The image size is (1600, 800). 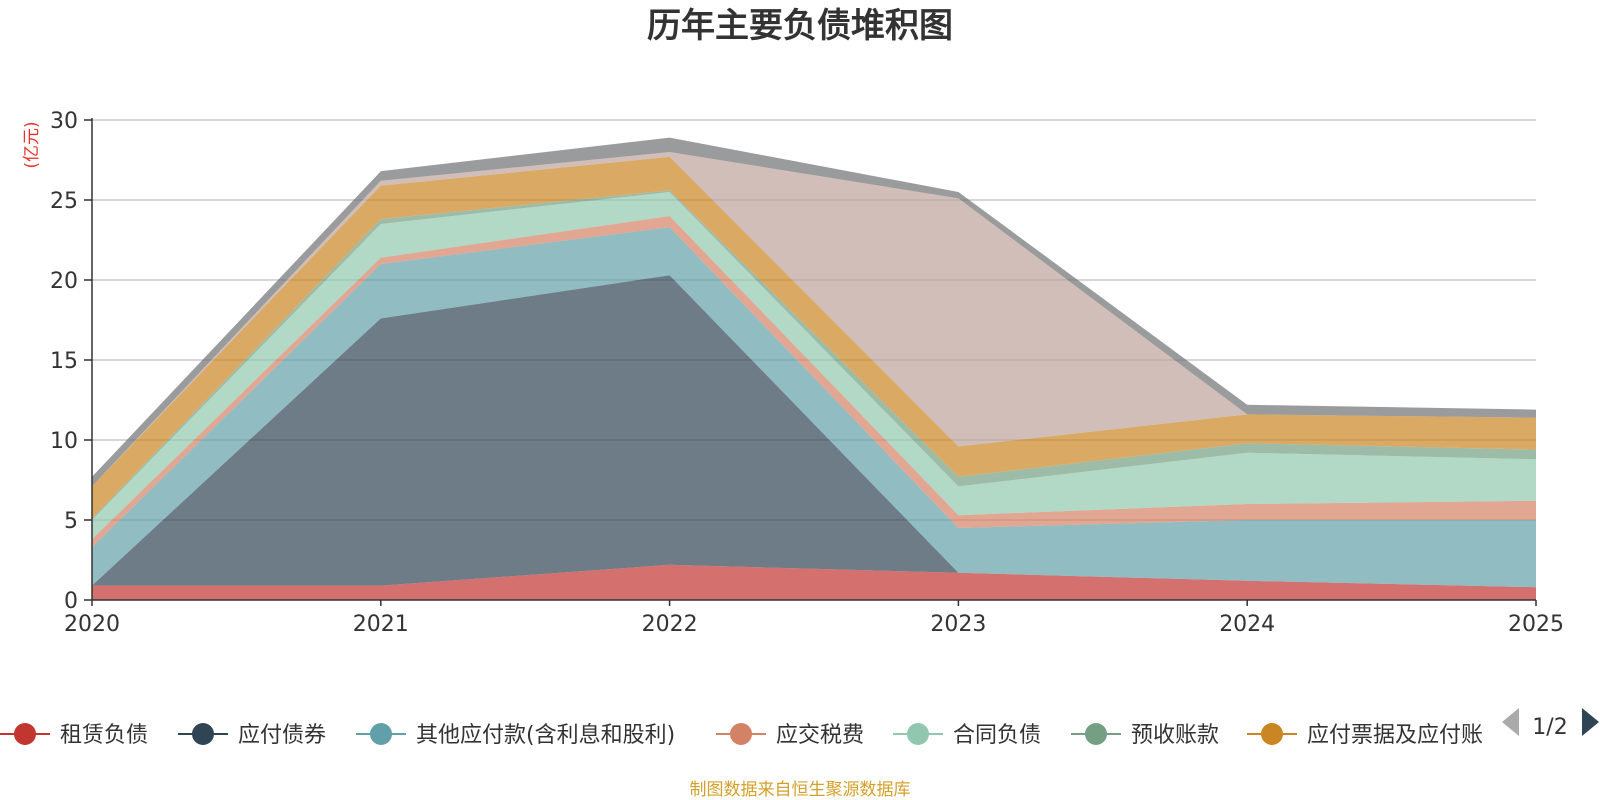 What do you see at coordinates (71, 601) in the screenshot?
I see `y-tick-label: 0` at bounding box center [71, 601].